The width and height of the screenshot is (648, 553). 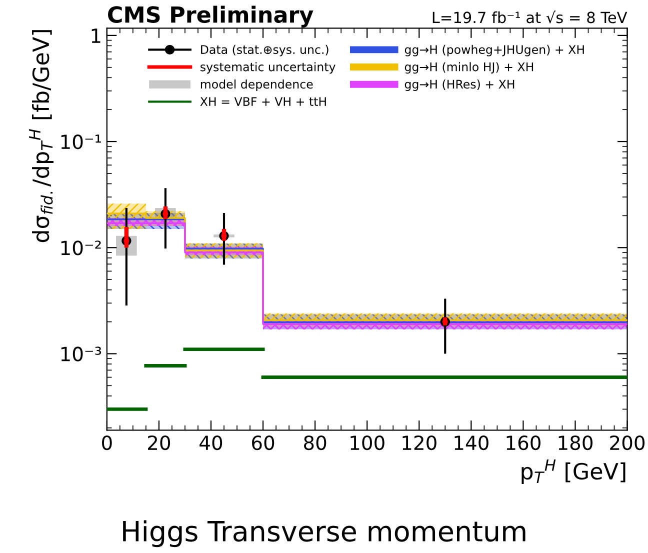 What do you see at coordinates (107, 442) in the screenshot?
I see `x-tick-label: 0` at bounding box center [107, 442].